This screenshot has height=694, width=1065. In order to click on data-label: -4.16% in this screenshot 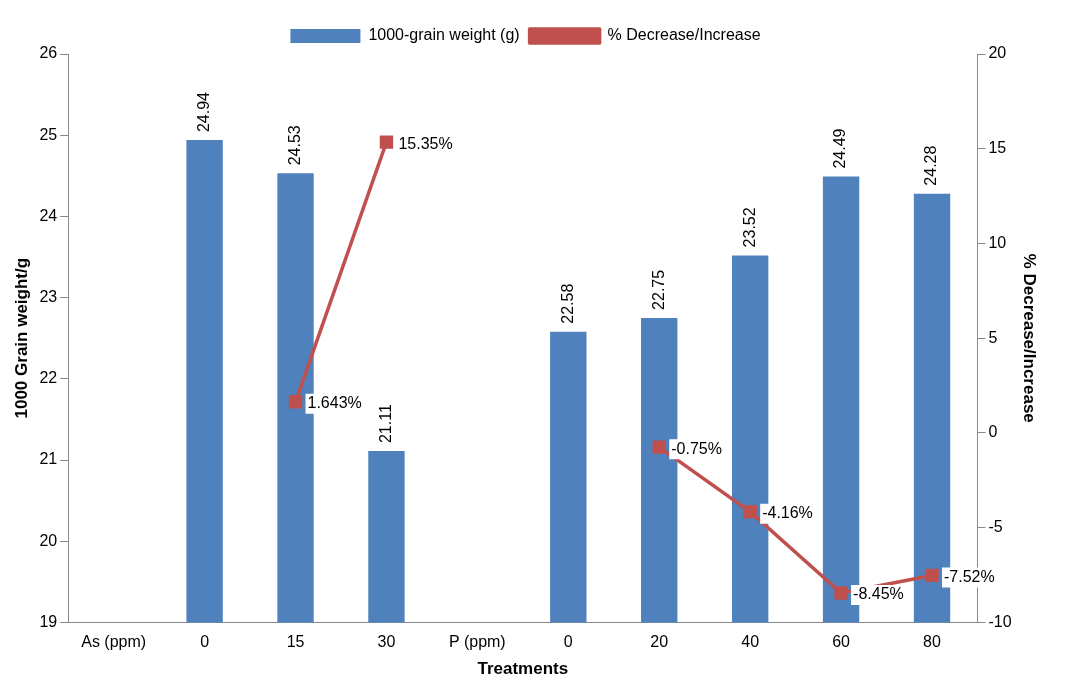, I will do `click(787, 513)`.